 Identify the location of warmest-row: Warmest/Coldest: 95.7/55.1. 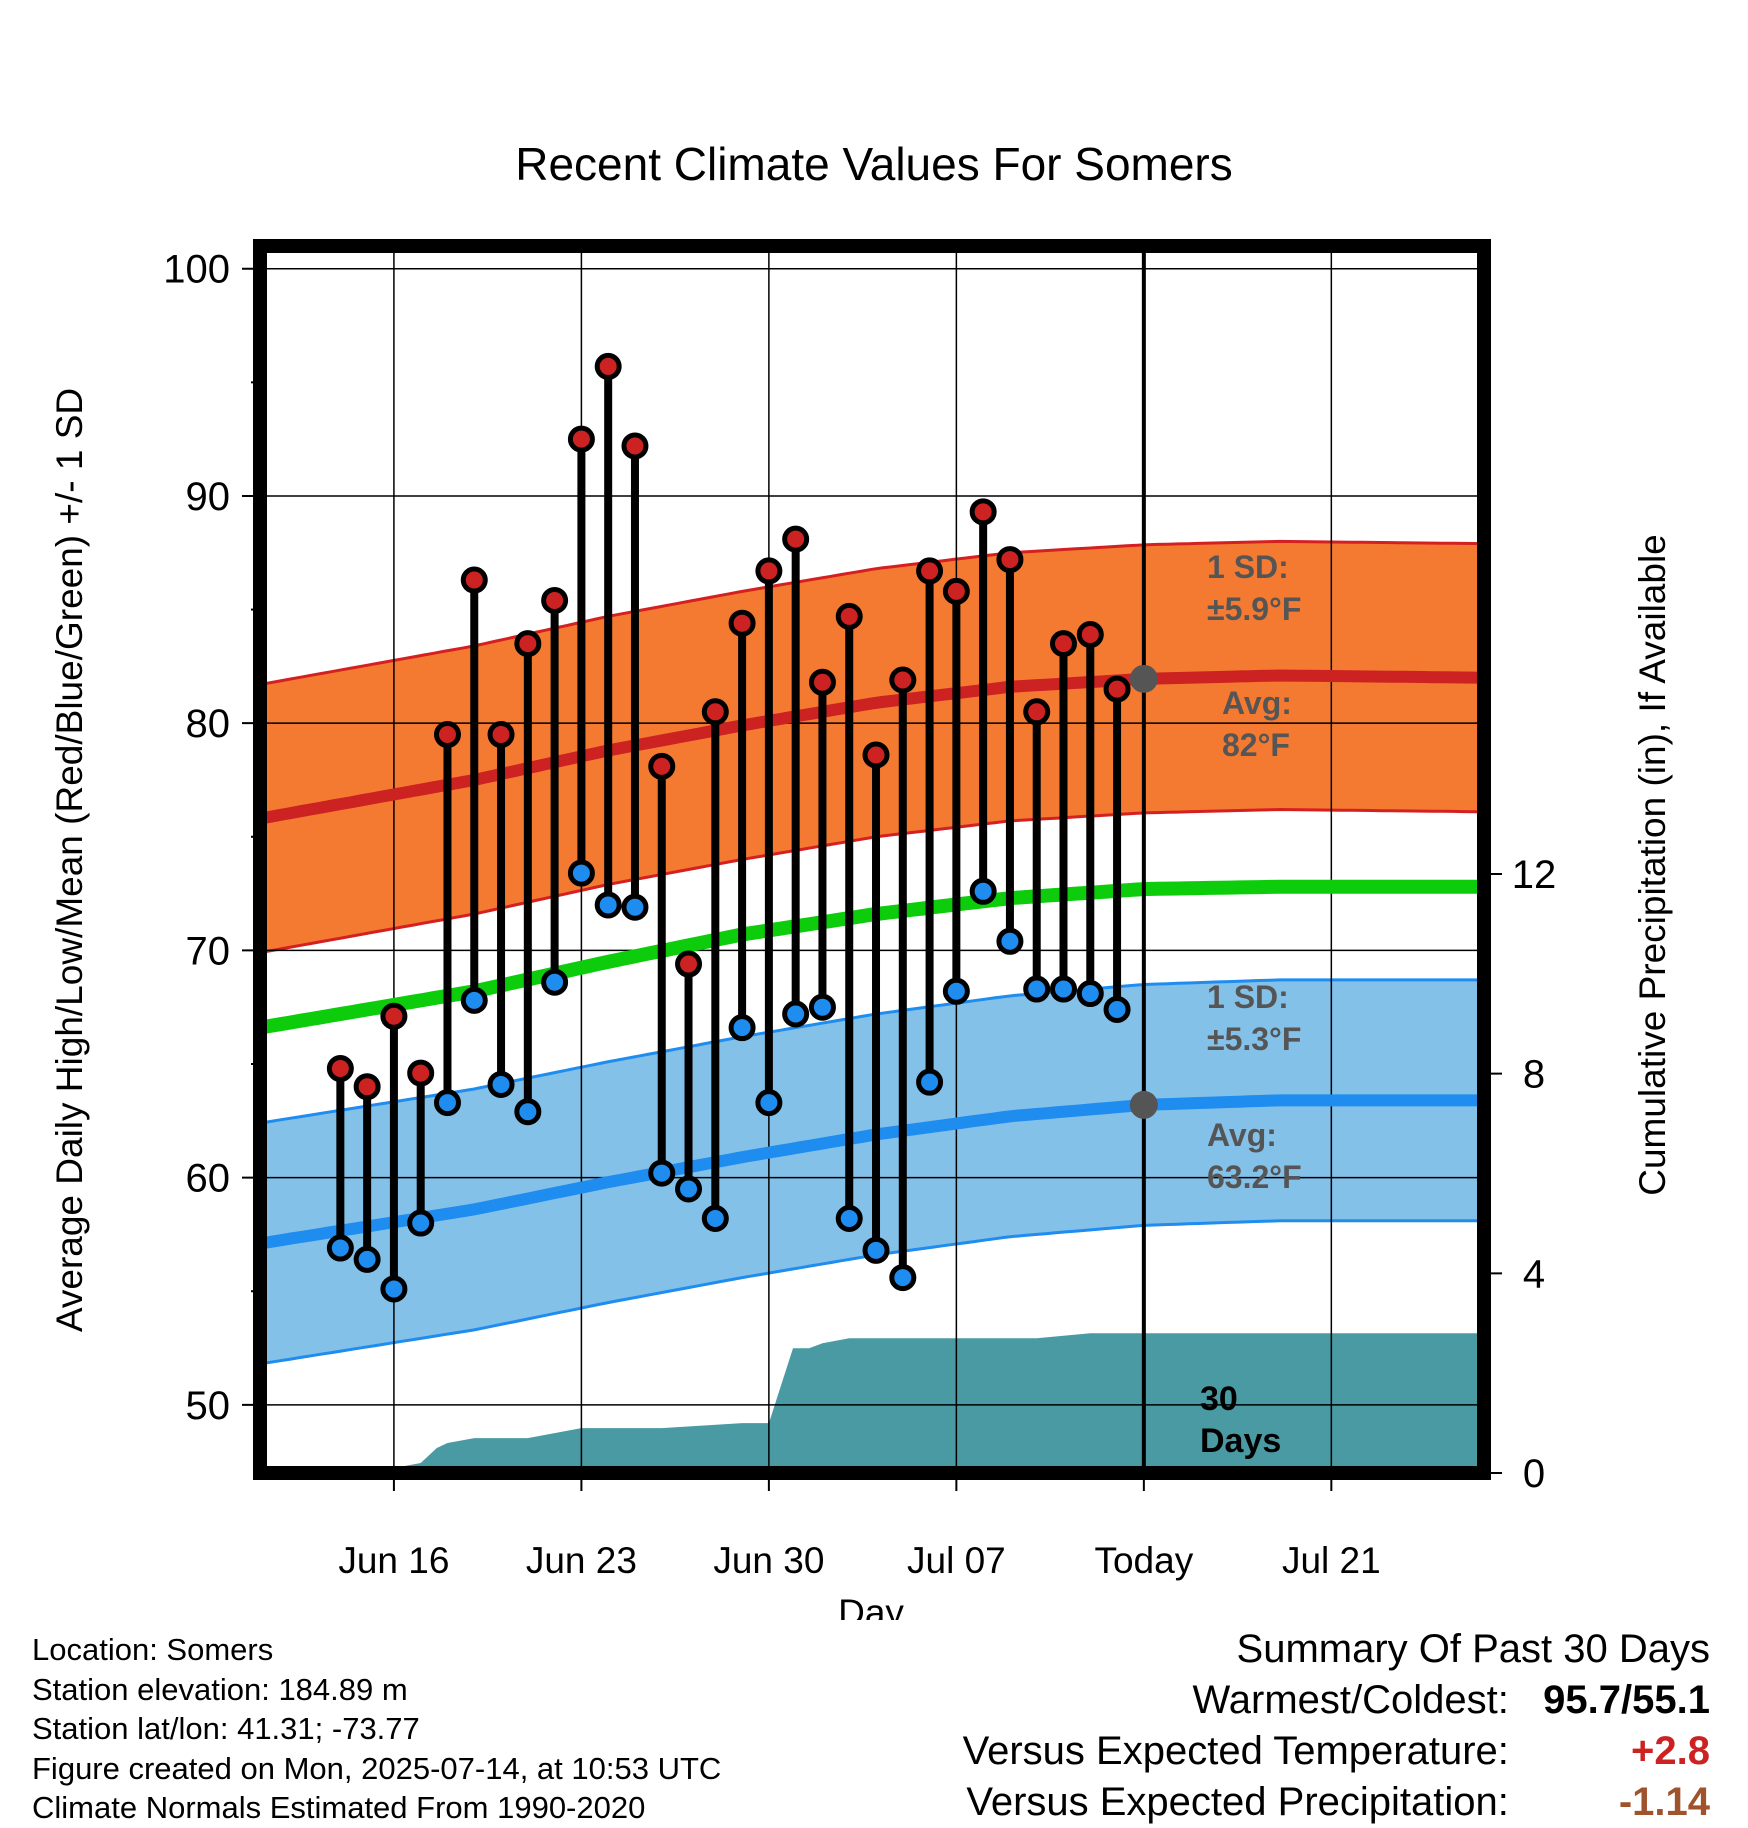
(1337, 1700).